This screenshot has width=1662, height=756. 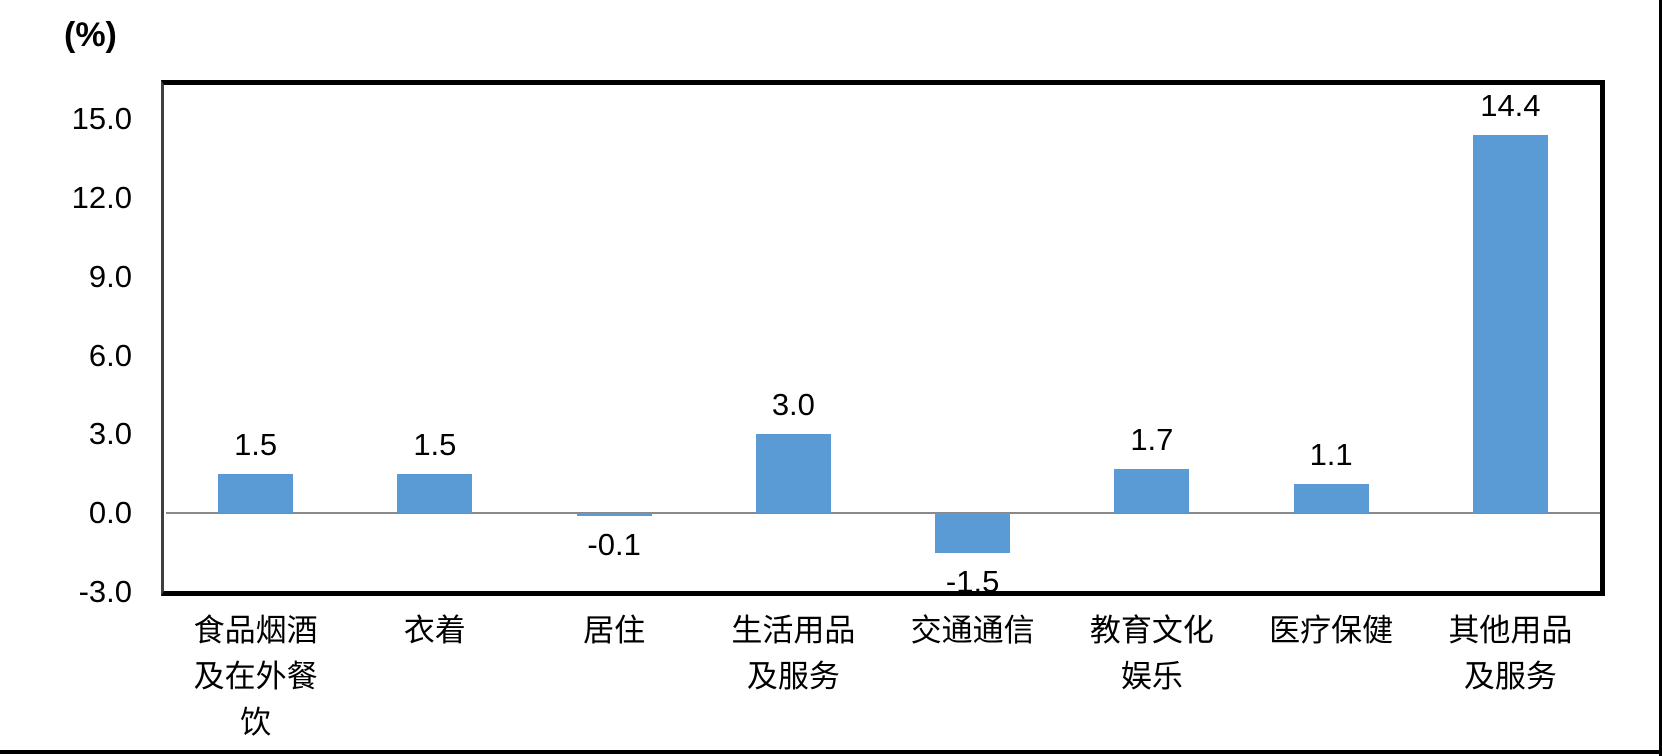 What do you see at coordinates (110, 434) in the screenshot?
I see `y-tick-label: 3.0` at bounding box center [110, 434].